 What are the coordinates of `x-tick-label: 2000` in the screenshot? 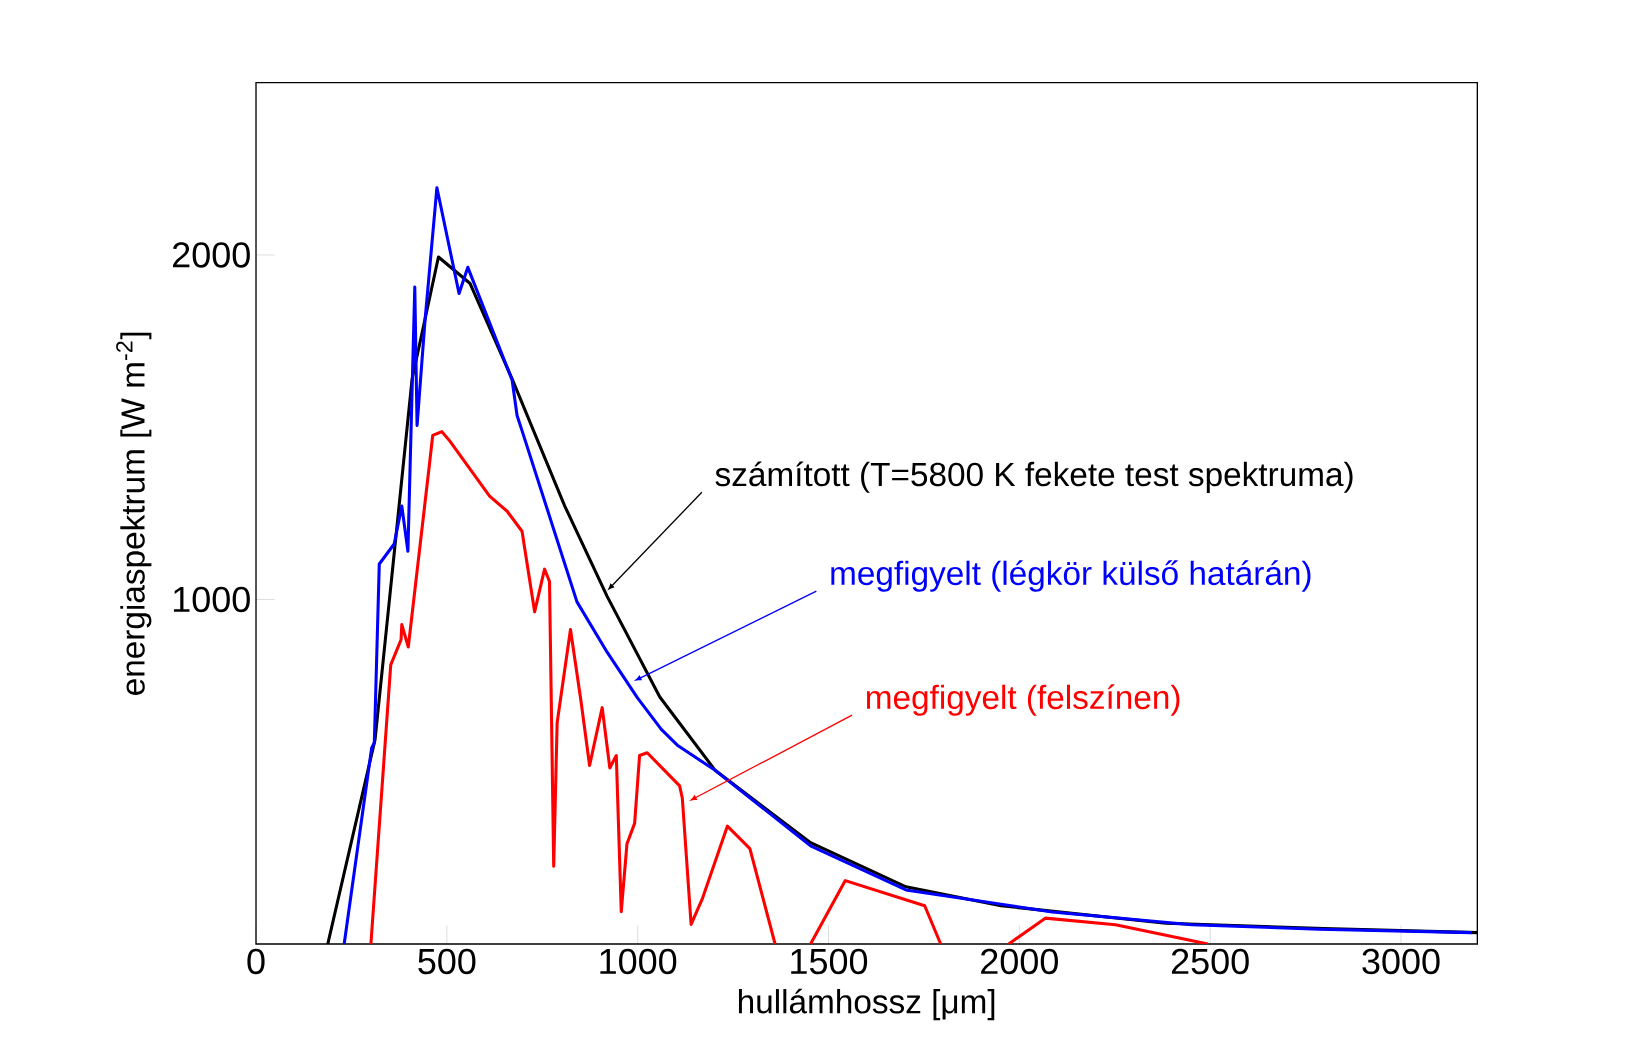 It's located at (1019, 961).